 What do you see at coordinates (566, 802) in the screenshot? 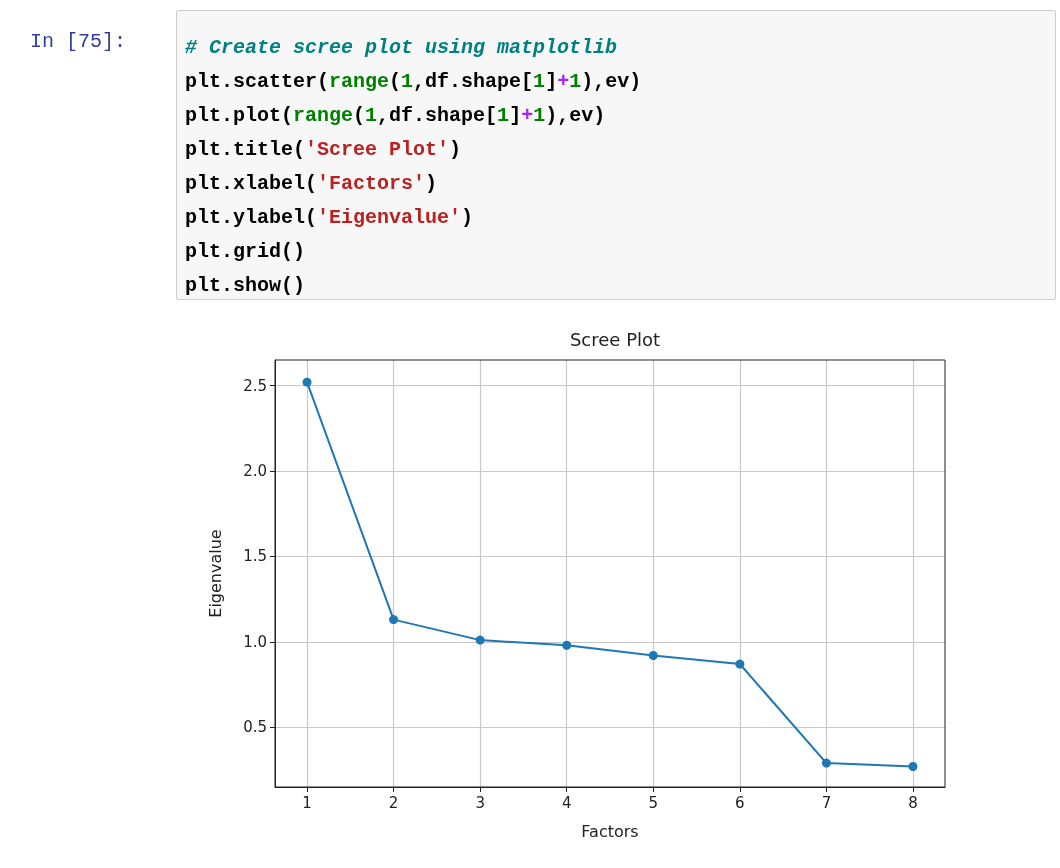
I see `x-tick-label: 4` at bounding box center [566, 802].